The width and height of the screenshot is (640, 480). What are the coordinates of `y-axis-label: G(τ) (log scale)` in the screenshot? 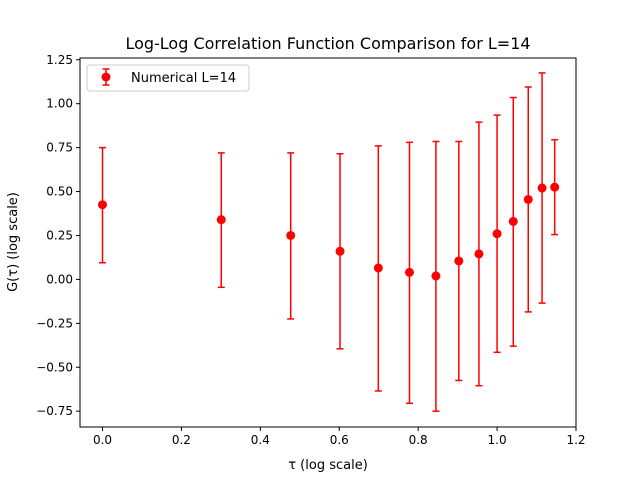 It's located at (13, 242).